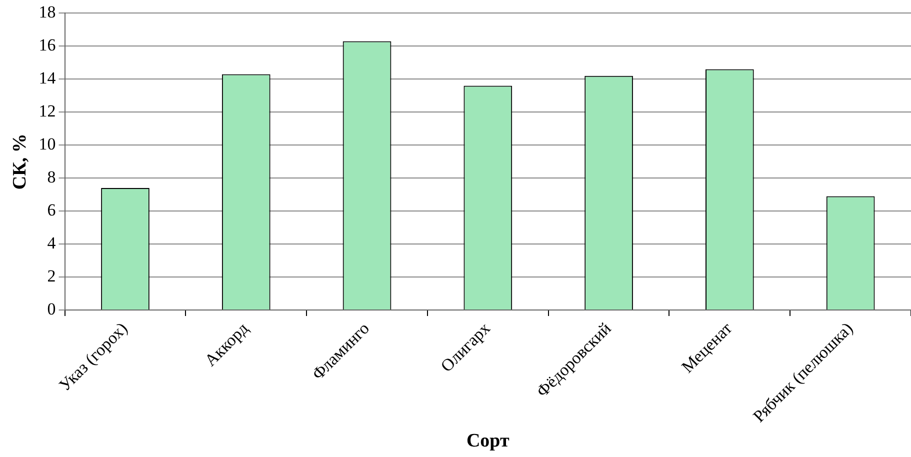  Describe the element at coordinates (488, 441) in the screenshot. I see `x-axis-title: Сорт` at that location.